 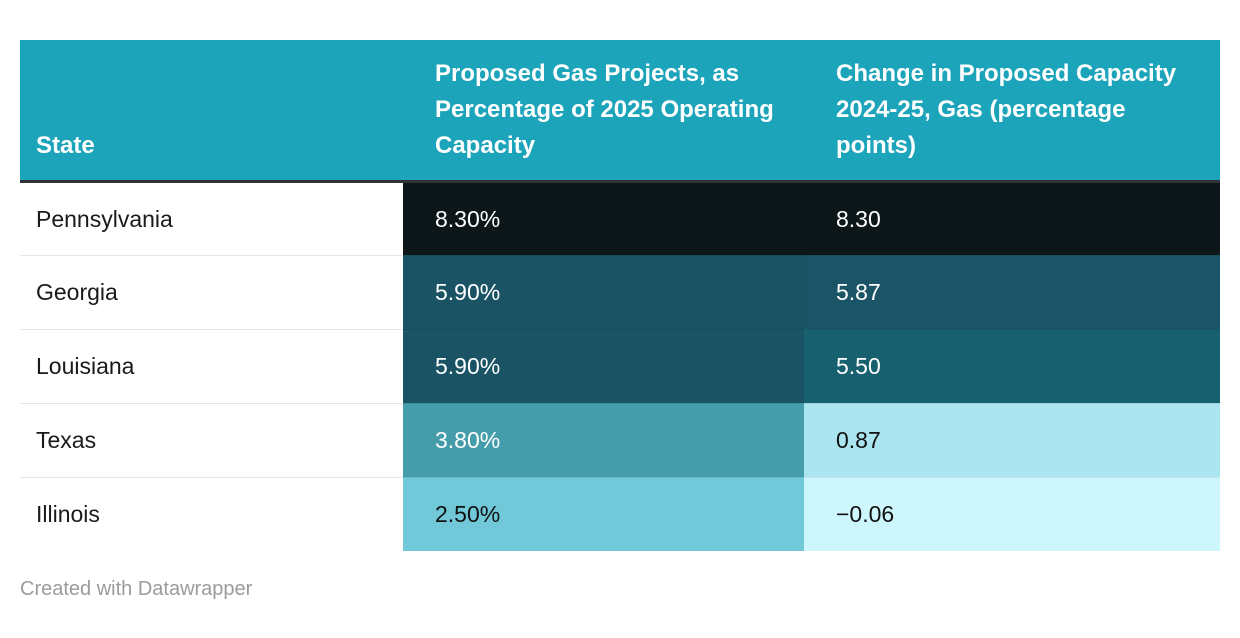 I want to click on state-cell: Louisiana, so click(x=211, y=365).